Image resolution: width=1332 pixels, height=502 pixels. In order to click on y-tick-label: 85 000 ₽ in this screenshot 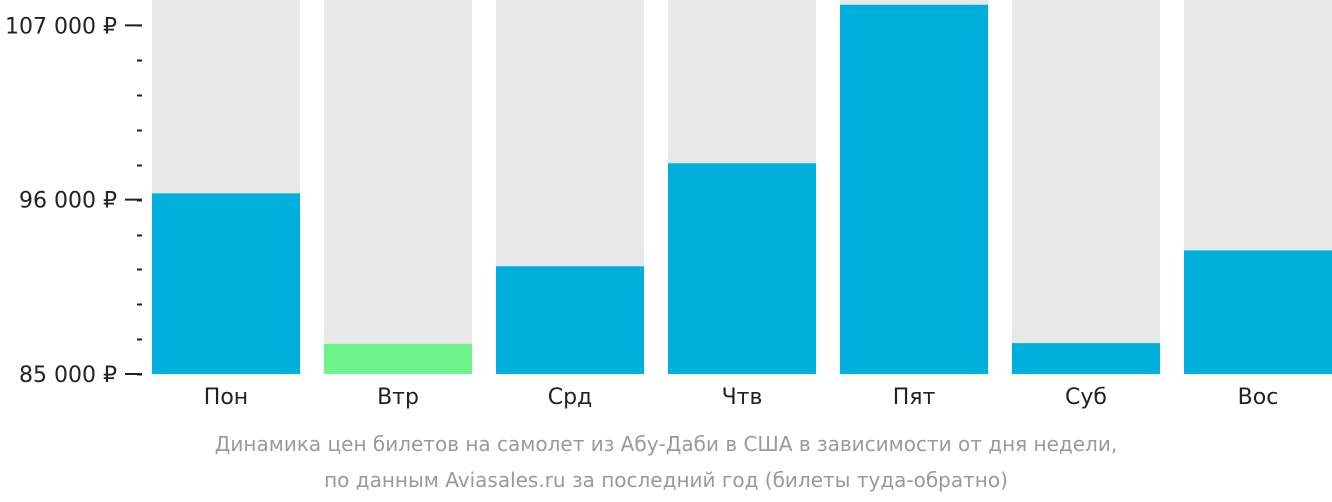, I will do `click(68, 375)`.